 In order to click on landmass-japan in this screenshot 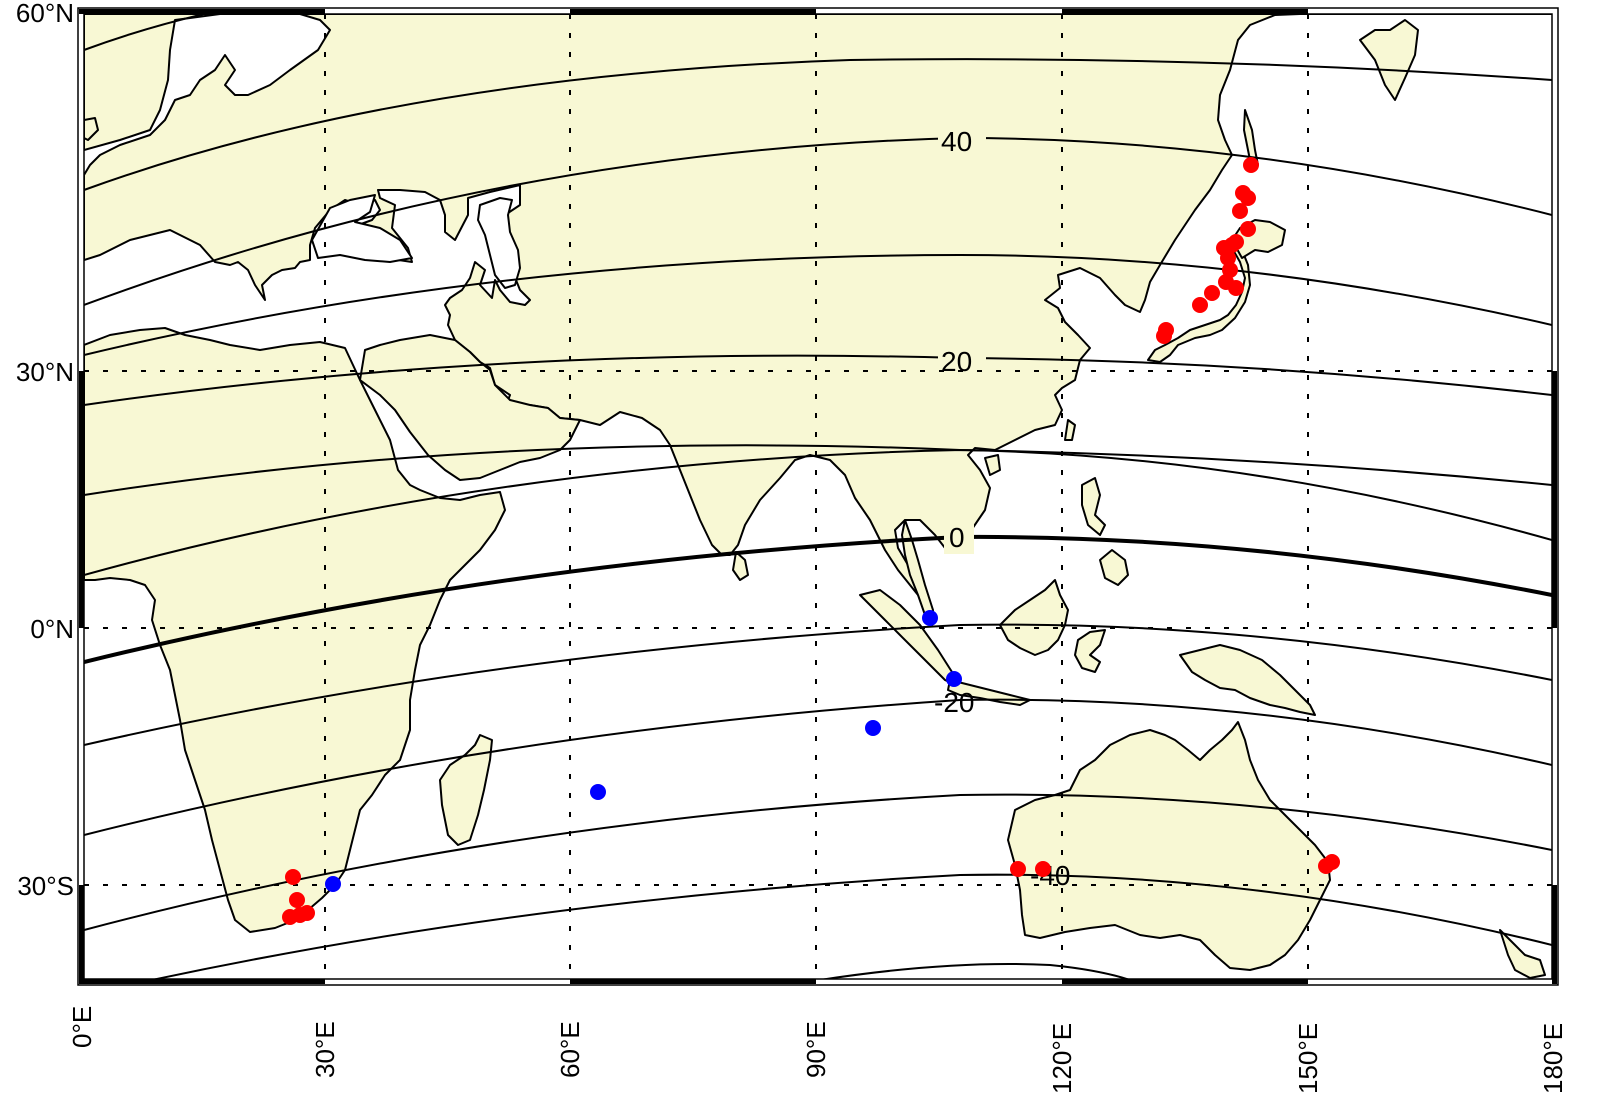, I will do `click(1199, 305)`.